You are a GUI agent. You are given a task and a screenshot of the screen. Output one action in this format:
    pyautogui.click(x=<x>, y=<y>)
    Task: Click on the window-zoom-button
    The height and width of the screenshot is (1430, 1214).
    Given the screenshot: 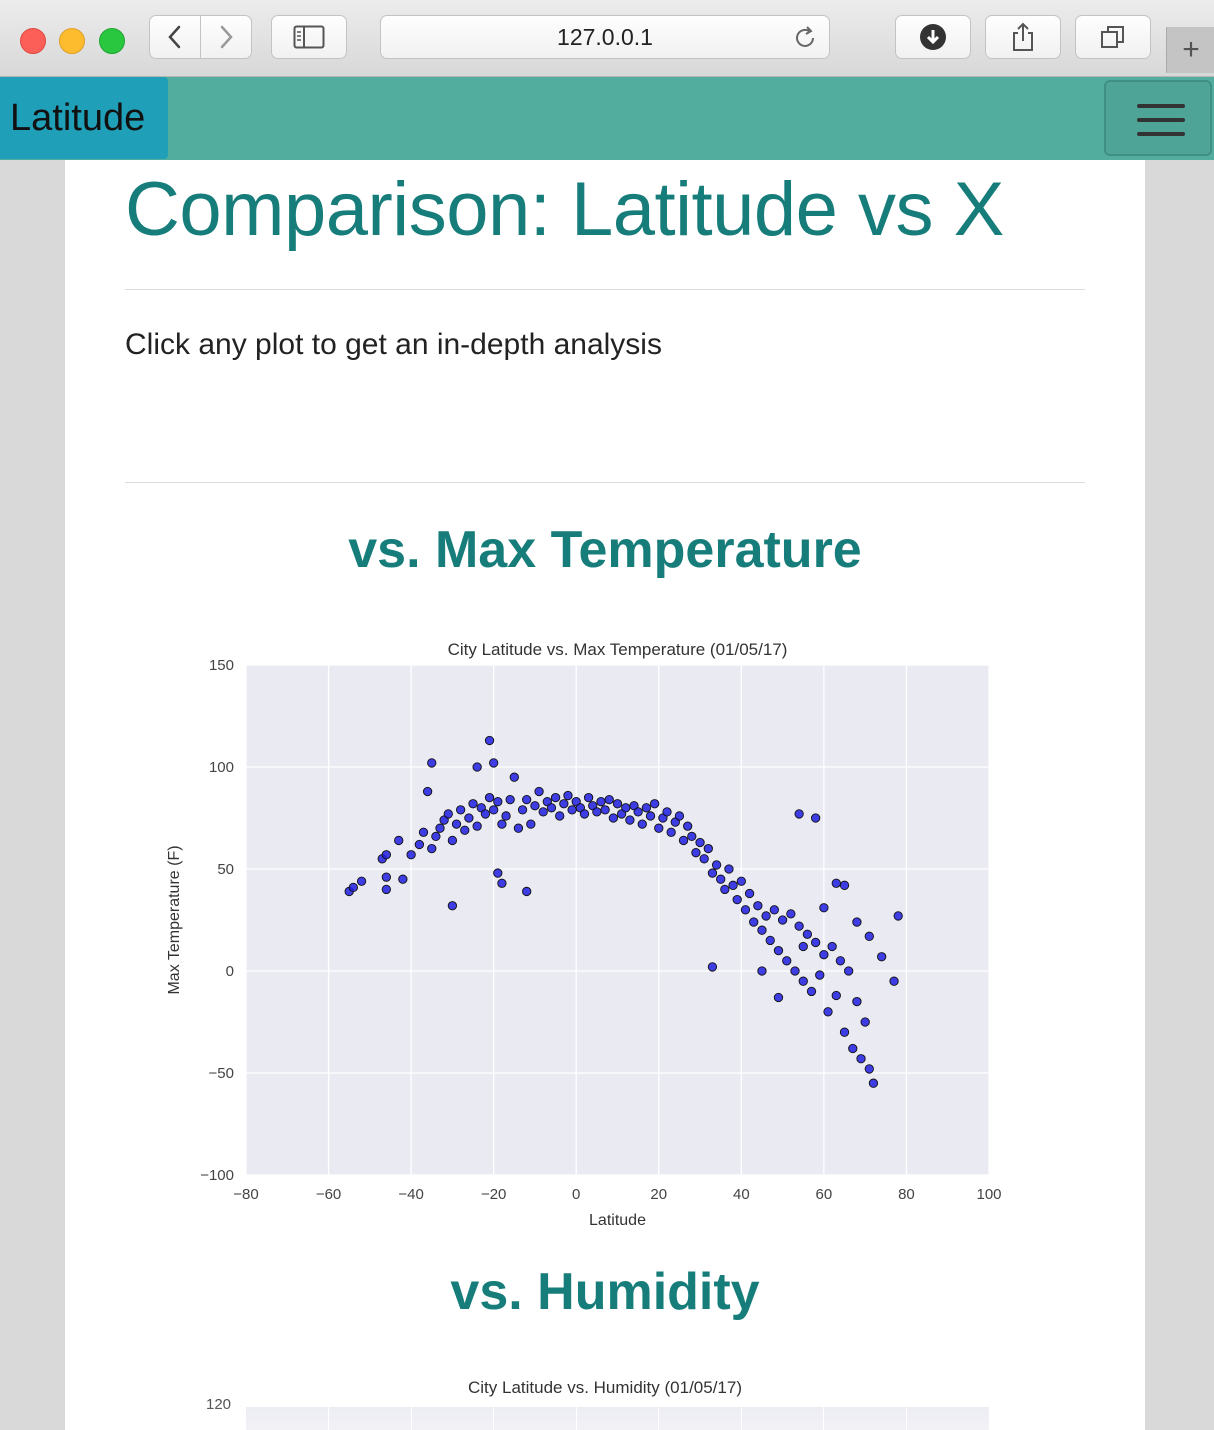 What is the action you would take?
    pyautogui.click(x=112, y=41)
    